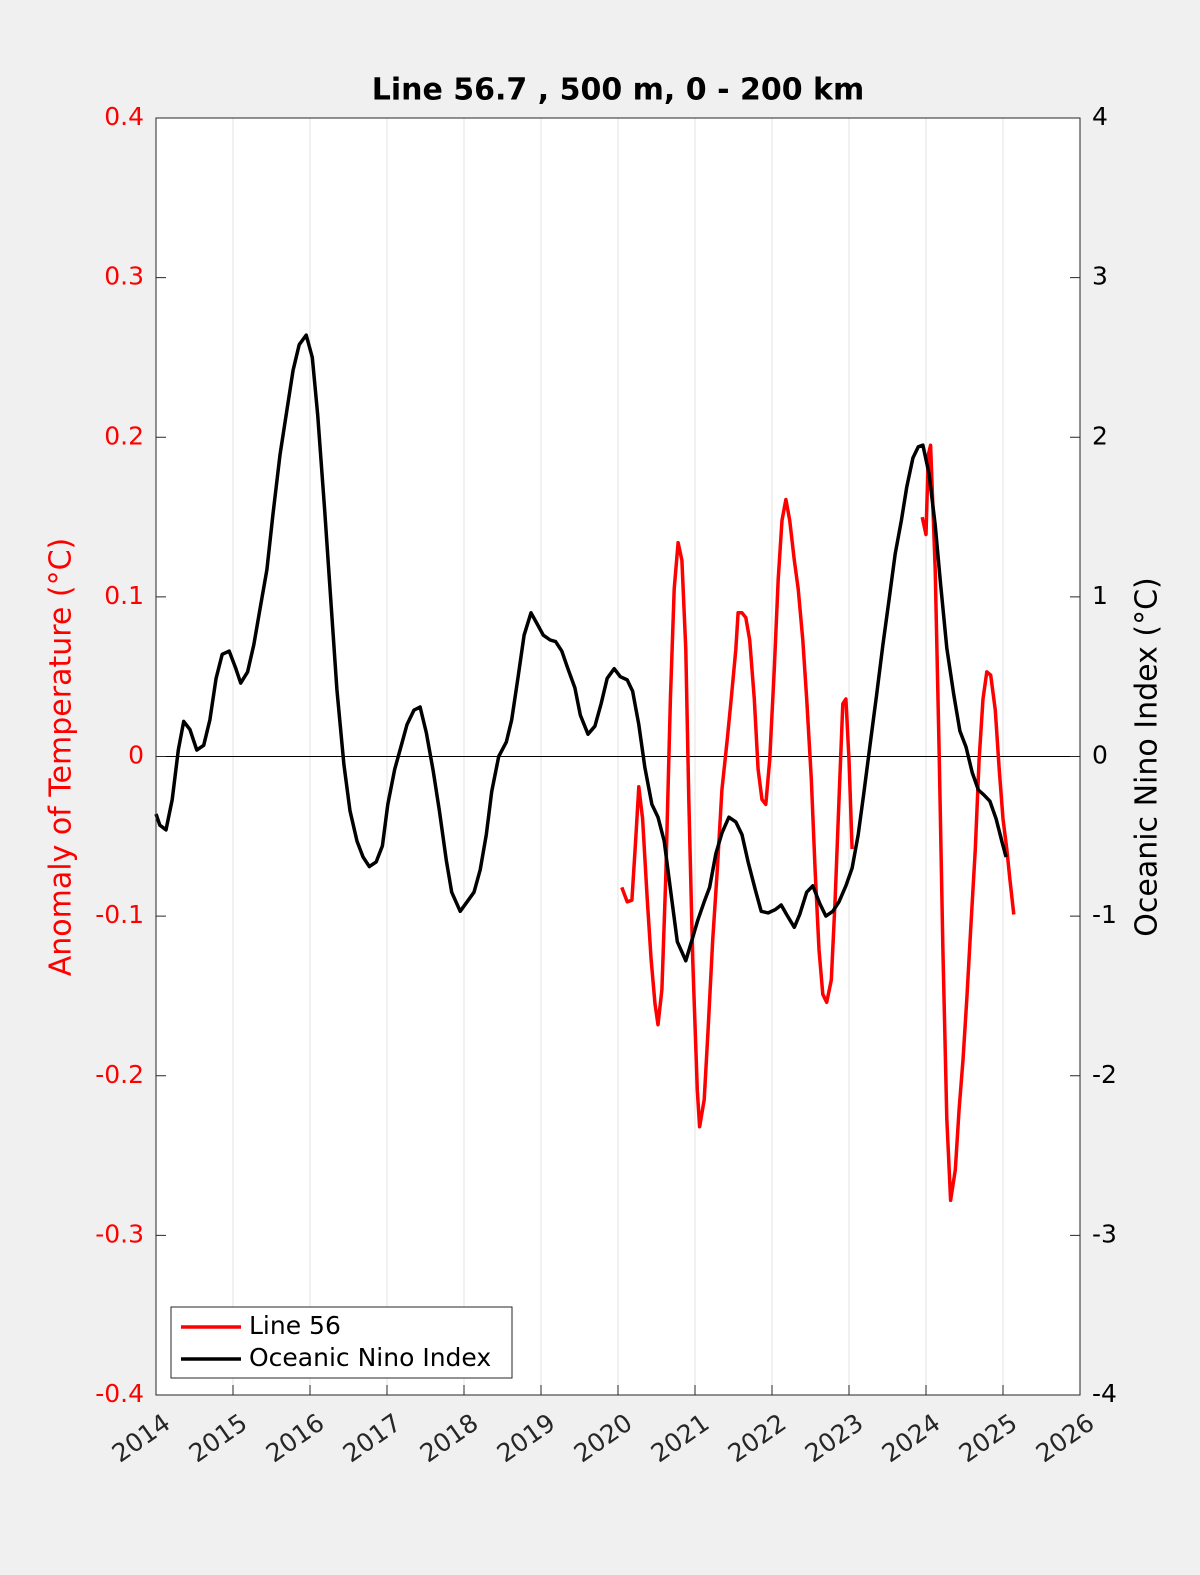 Image resolution: width=1200 pixels, height=1575 pixels. What do you see at coordinates (370, 1357) in the screenshot?
I see `legend-label: Oceanic Nino Index` at bounding box center [370, 1357].